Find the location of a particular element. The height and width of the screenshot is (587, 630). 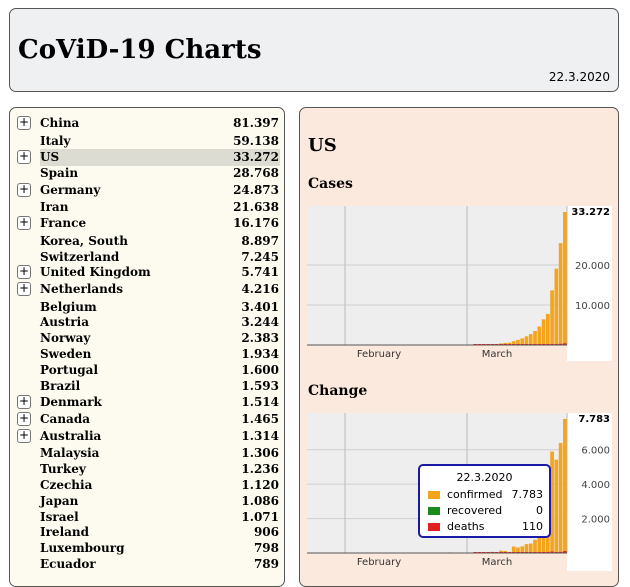

country-name: France is located at coordinates (63, 223).